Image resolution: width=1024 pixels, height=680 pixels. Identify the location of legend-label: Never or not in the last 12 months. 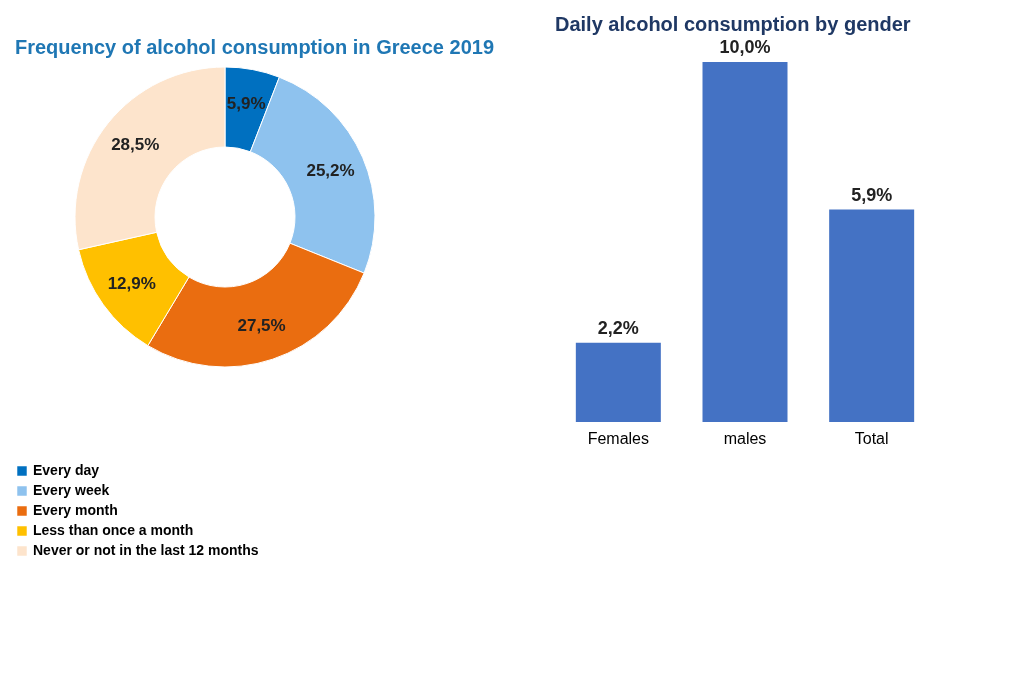
(146, 550).